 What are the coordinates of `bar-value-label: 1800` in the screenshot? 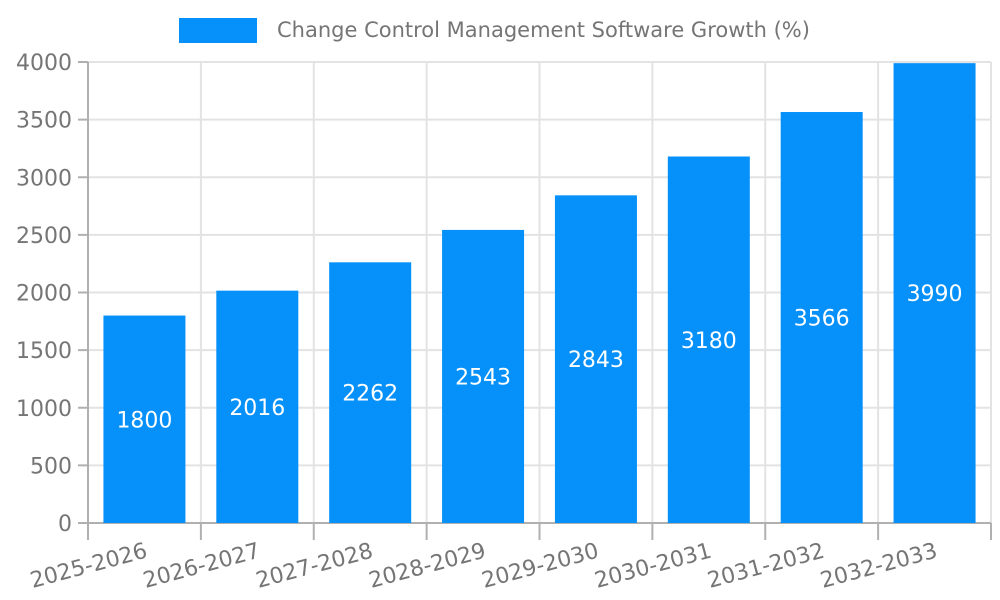 It's located at (144, 420).